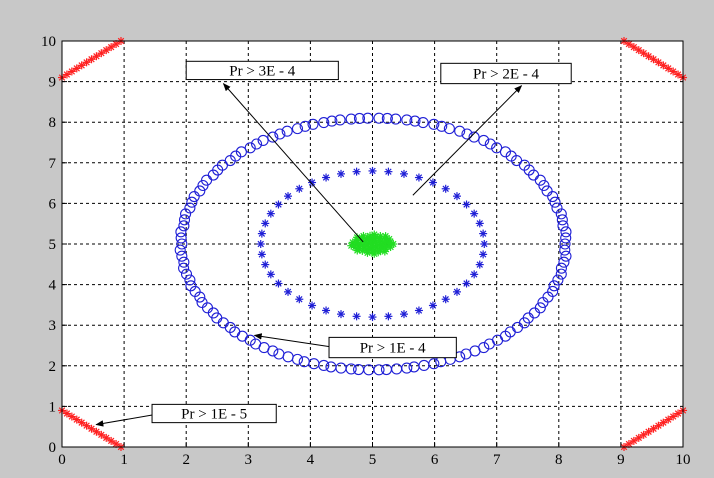 This screenshot has width=714, height=478. I want to click on x-tick-label: 5, so click(373, 460).